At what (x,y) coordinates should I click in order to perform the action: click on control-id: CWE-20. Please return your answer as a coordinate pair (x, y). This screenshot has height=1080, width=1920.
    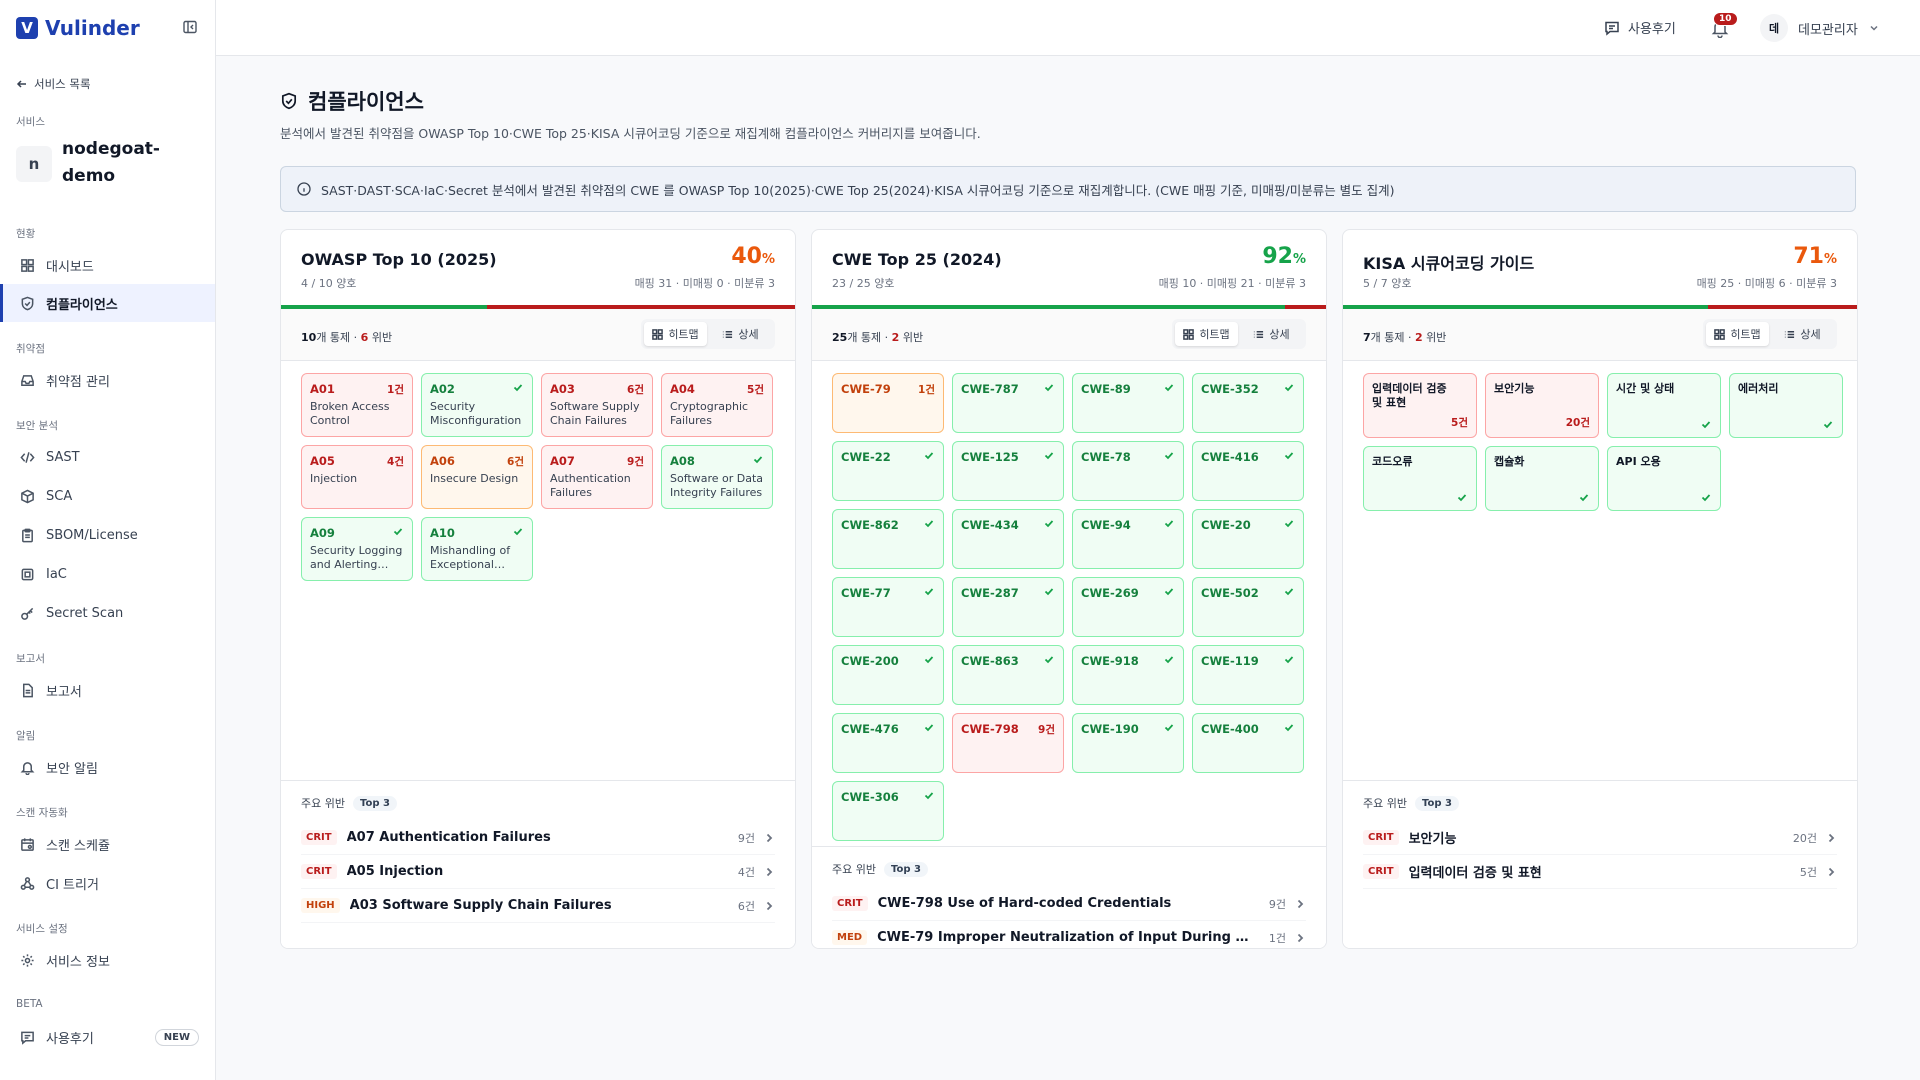
    Looking at the image, I should click on (1226, 525).